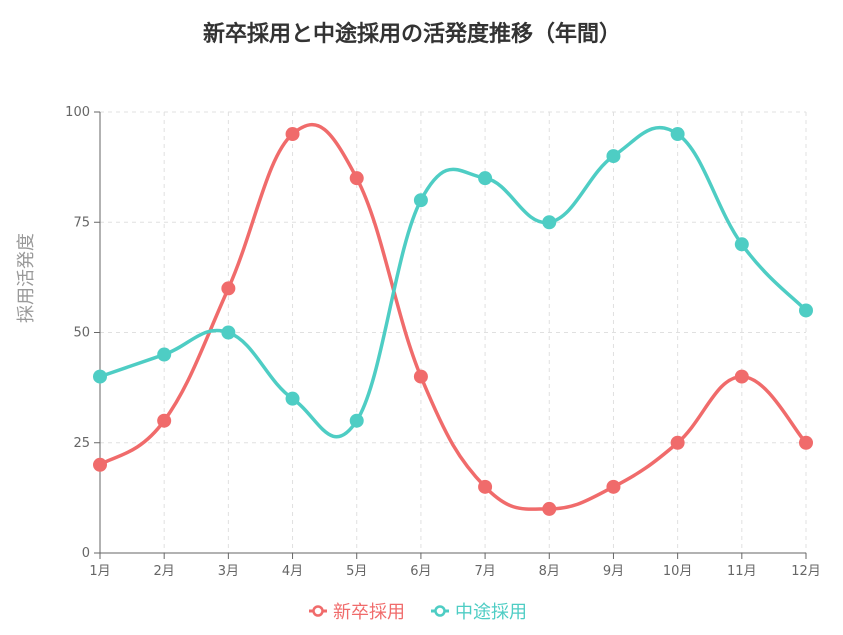  Describe the element at coordinates (613, 571) in the screenshot. I see `x-tick-label: 9月` at that location.